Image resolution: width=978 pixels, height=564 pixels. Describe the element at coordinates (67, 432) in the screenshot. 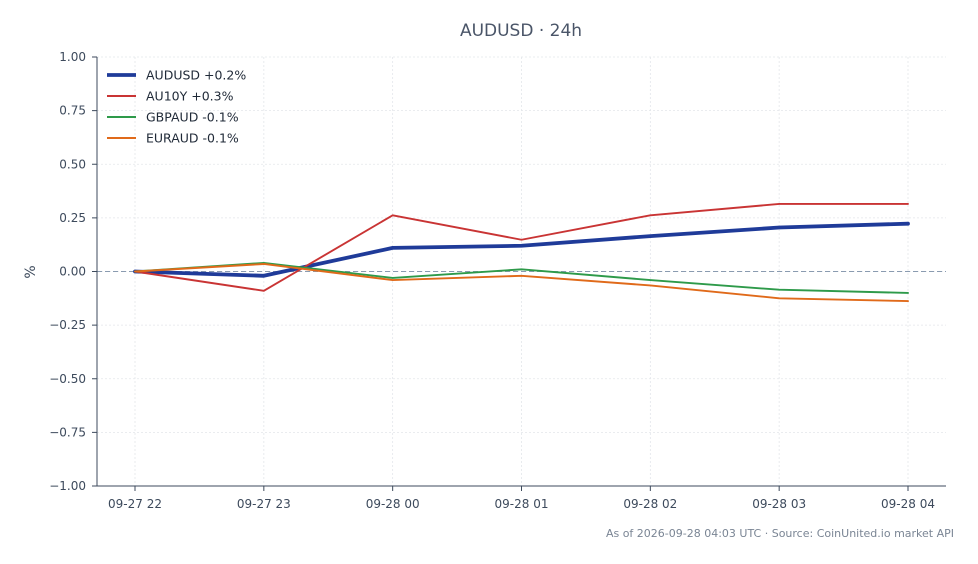

I see `y-tick-label: −0.75` at that location.